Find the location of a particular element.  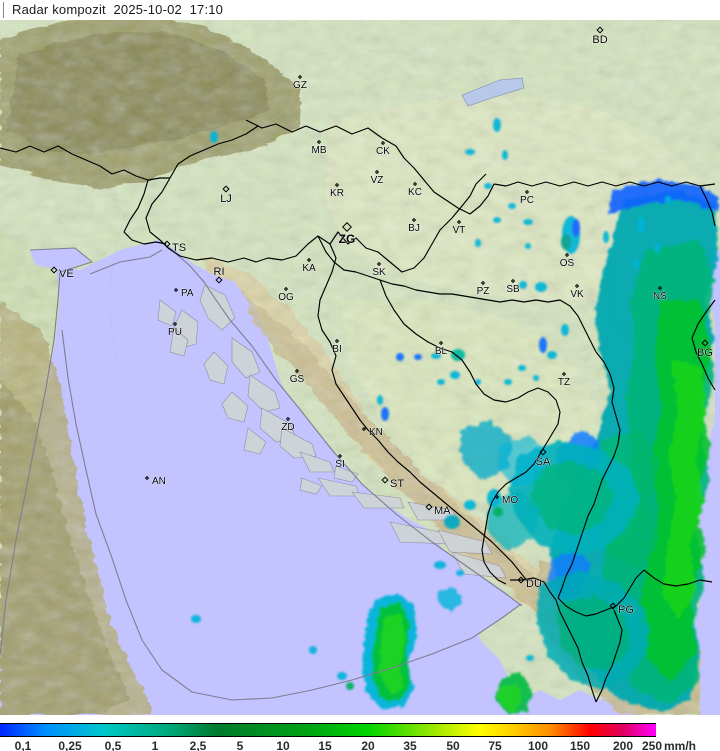

colorbar-tick-labels: 0,1 0,25 0,5 1 2,5 5 10 15 20 35 50 75 100 150 200 250 is located at coordinates (360, 745).